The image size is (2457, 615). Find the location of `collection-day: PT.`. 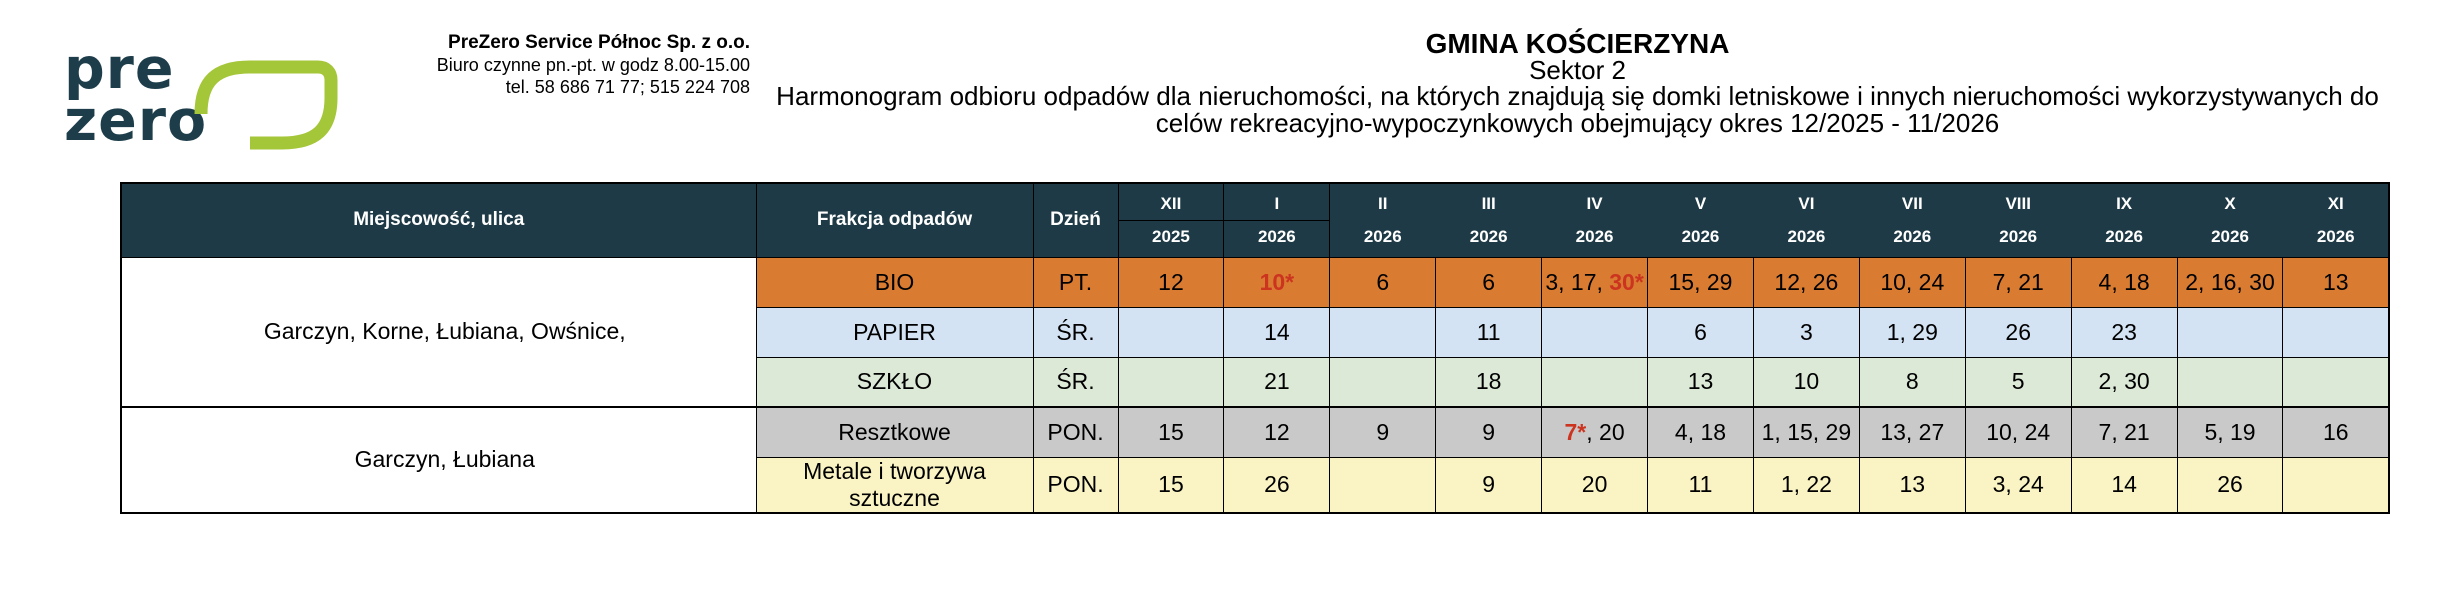

collection-day: PT. is located at coordinates (1075, 282).